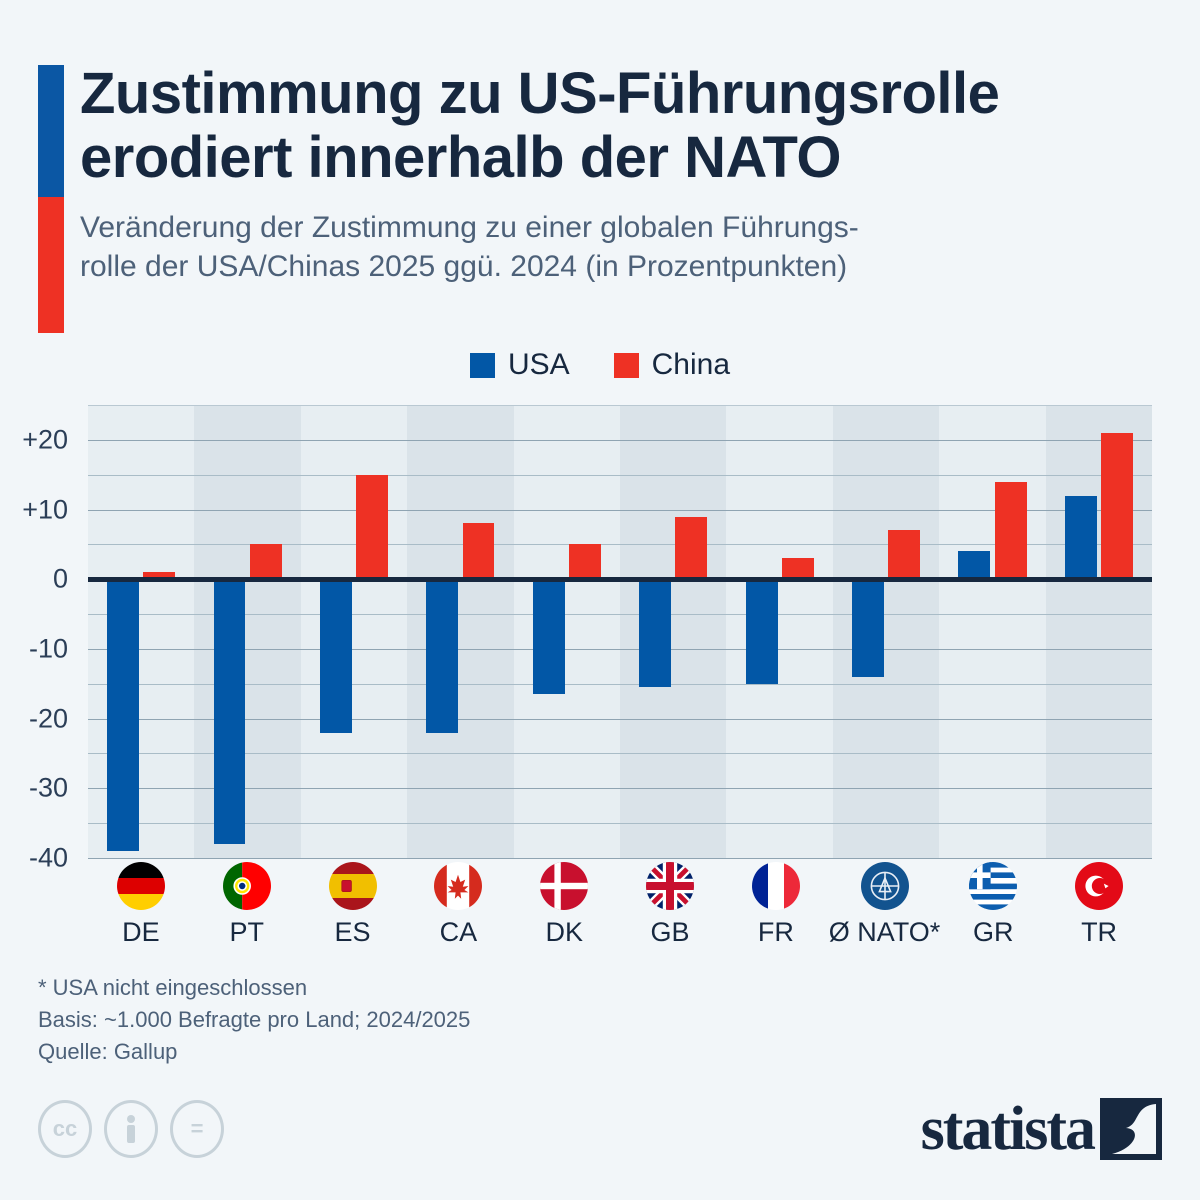 The image size is (1200, 1200). I want to click on x-axis-label-de: DE, so click(141, 932).